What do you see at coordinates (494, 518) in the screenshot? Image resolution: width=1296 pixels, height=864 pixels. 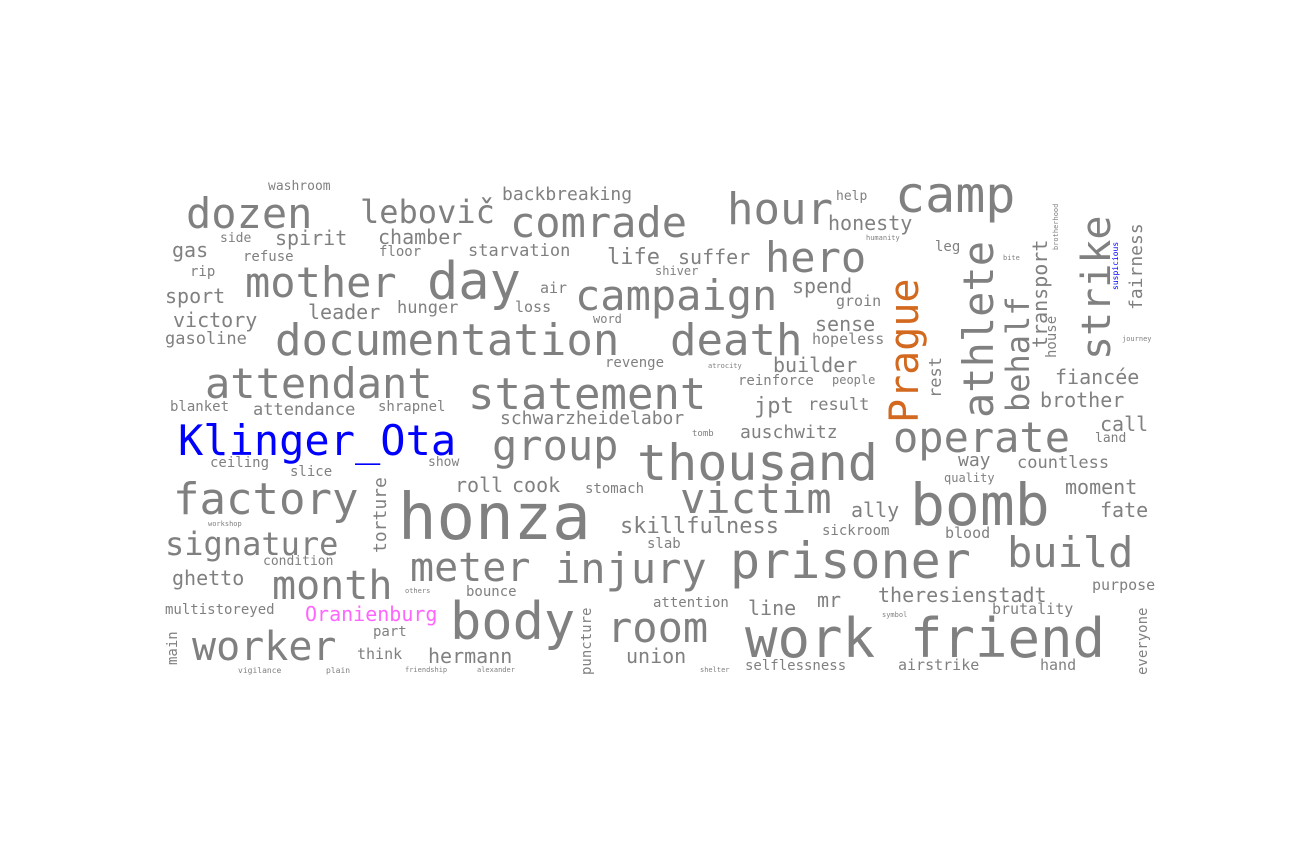 I see `word-honza: honza` at bounding box center [494, 518].